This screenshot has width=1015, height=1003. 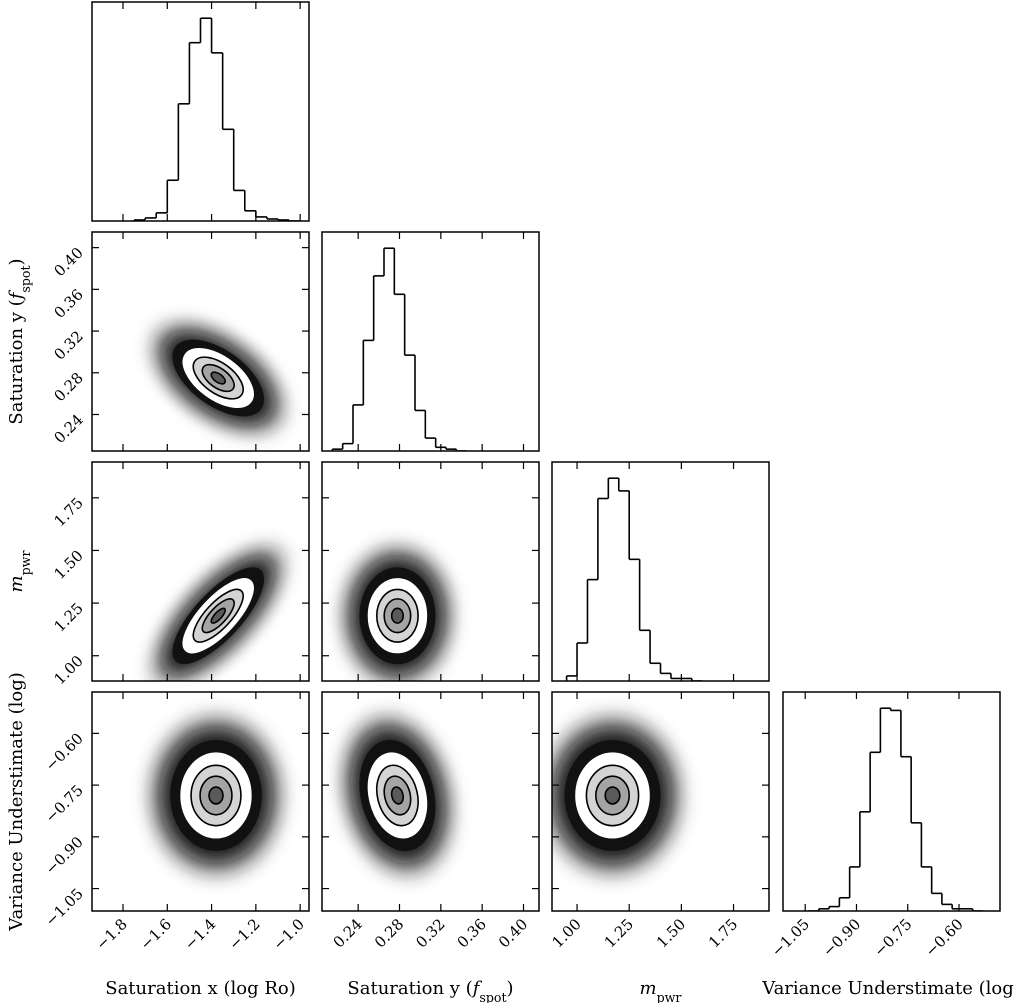 I want to click on y-tick-label: 0.24, so click(x=68, y=429).